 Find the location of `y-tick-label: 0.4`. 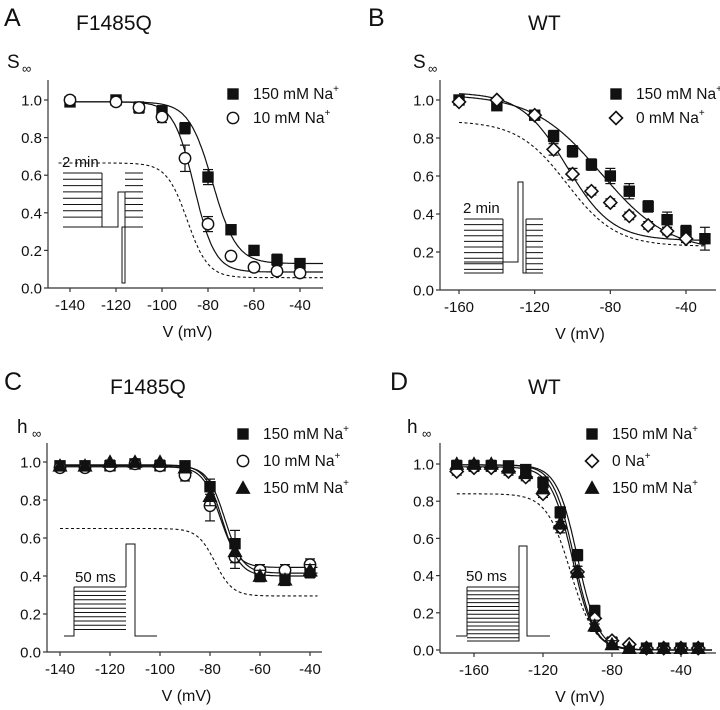

y-tick-label: 0.4 is located at coordinates (30, 577).